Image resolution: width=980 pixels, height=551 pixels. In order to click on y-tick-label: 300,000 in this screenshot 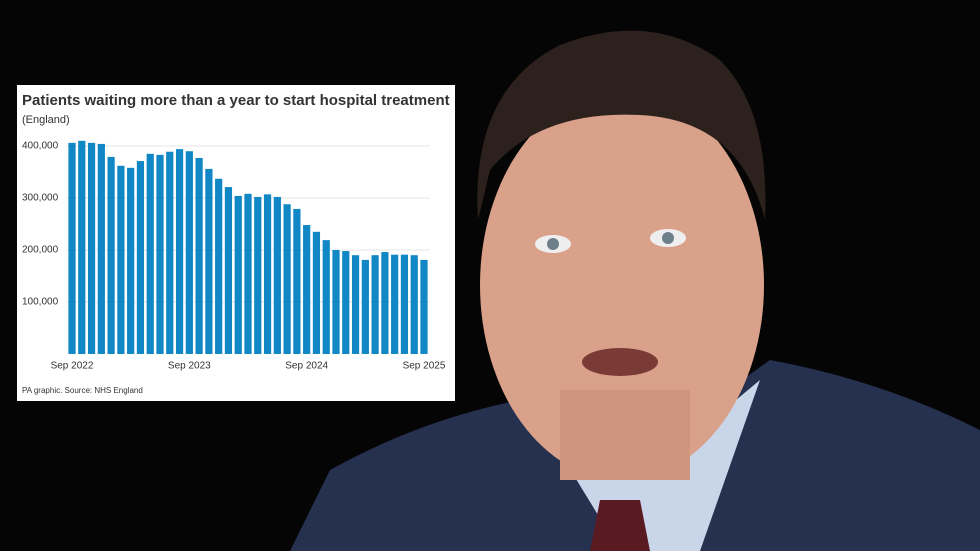, I will do `click(40, 198)`.